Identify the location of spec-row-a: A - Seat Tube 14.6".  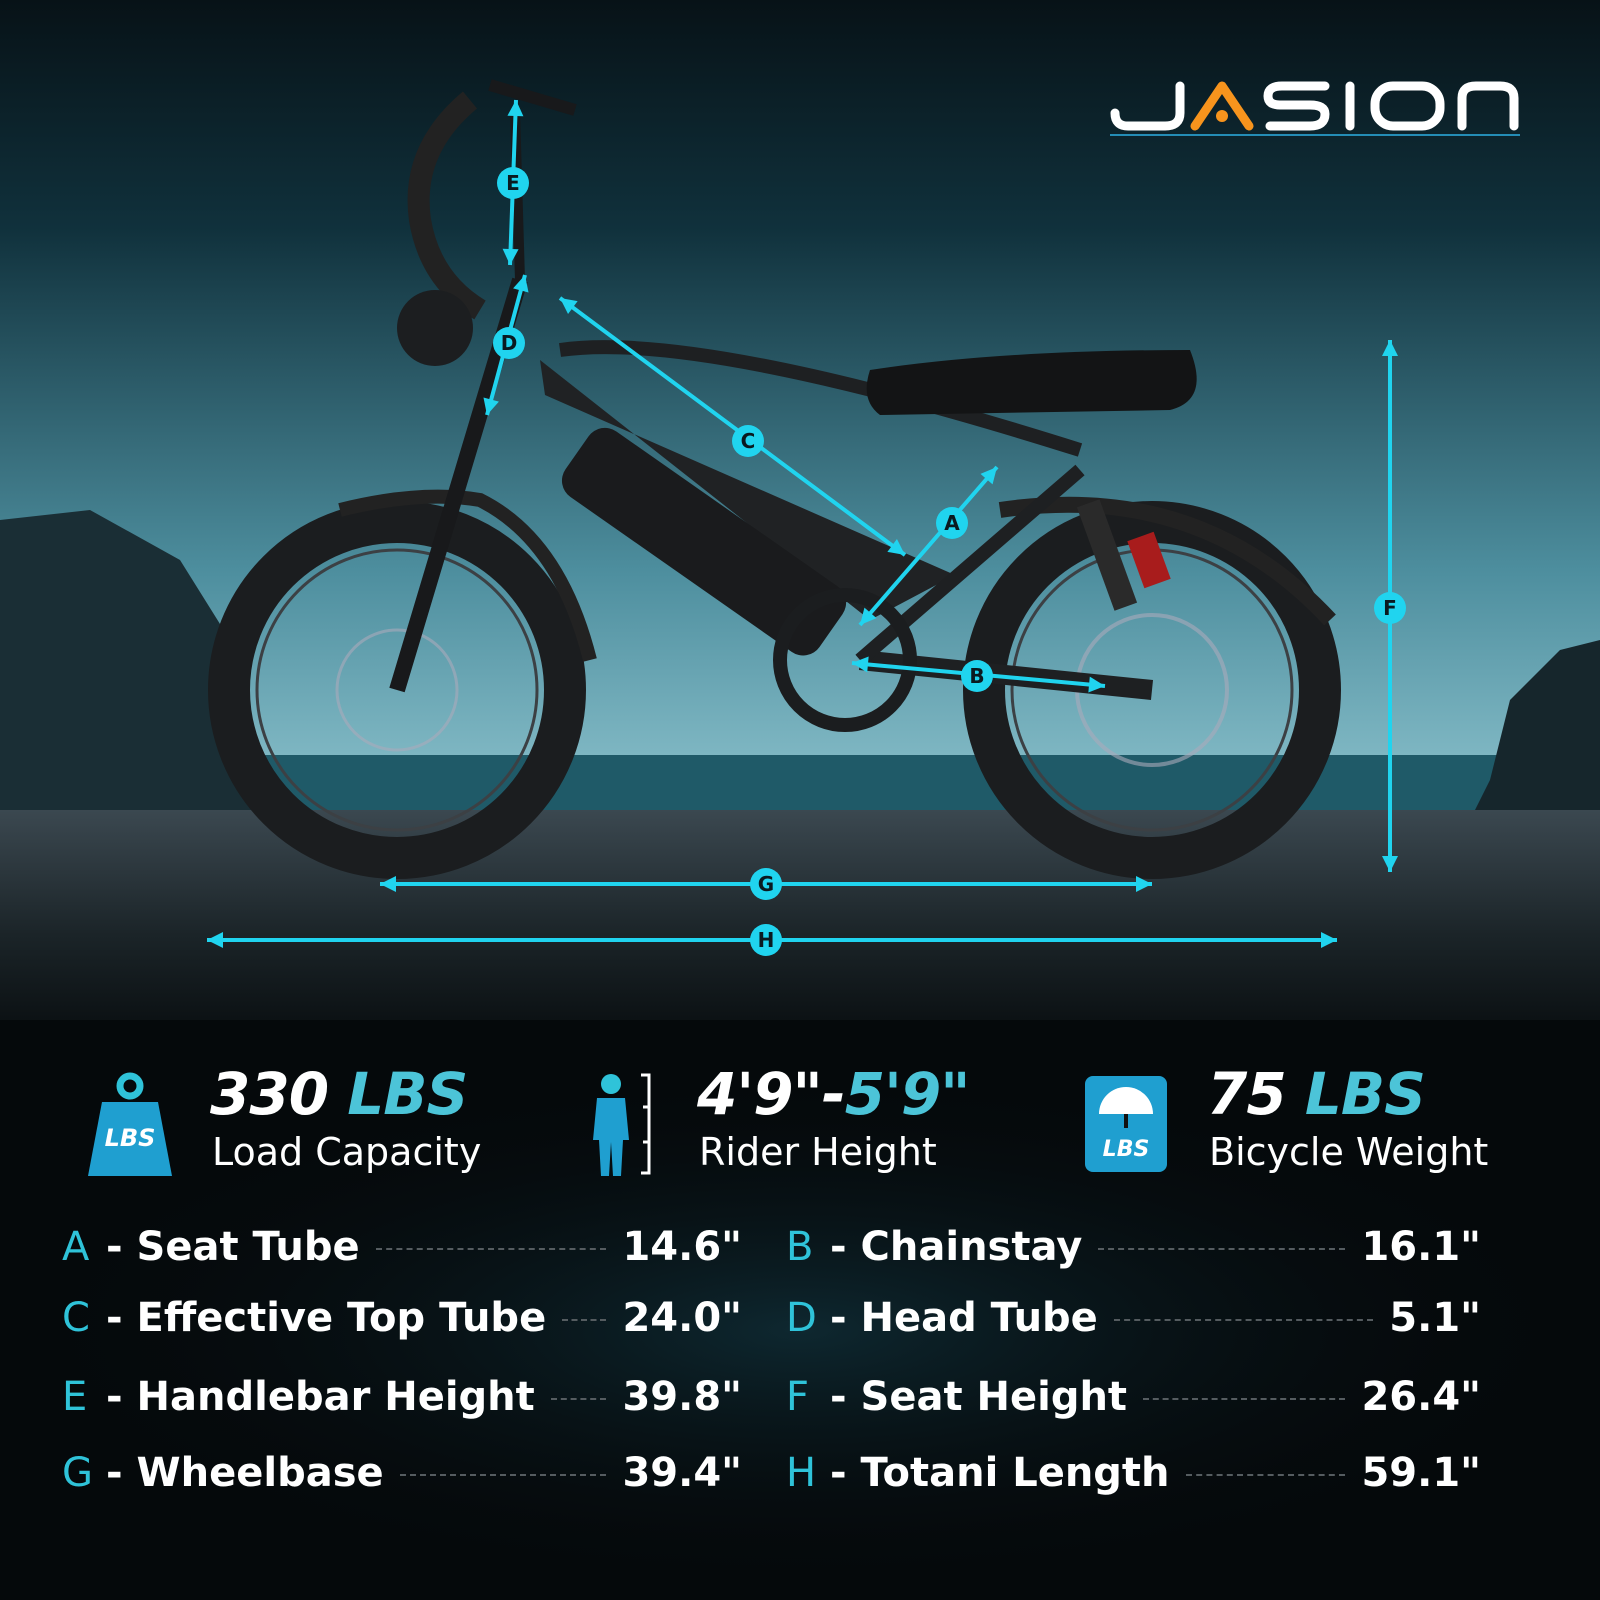
(402, 1247).